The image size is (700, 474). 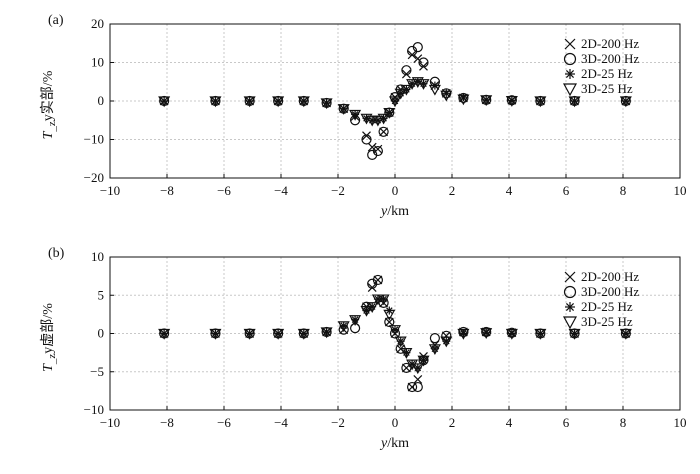 I want to click on x-tick-label: −8, so click(x=167, y=422).